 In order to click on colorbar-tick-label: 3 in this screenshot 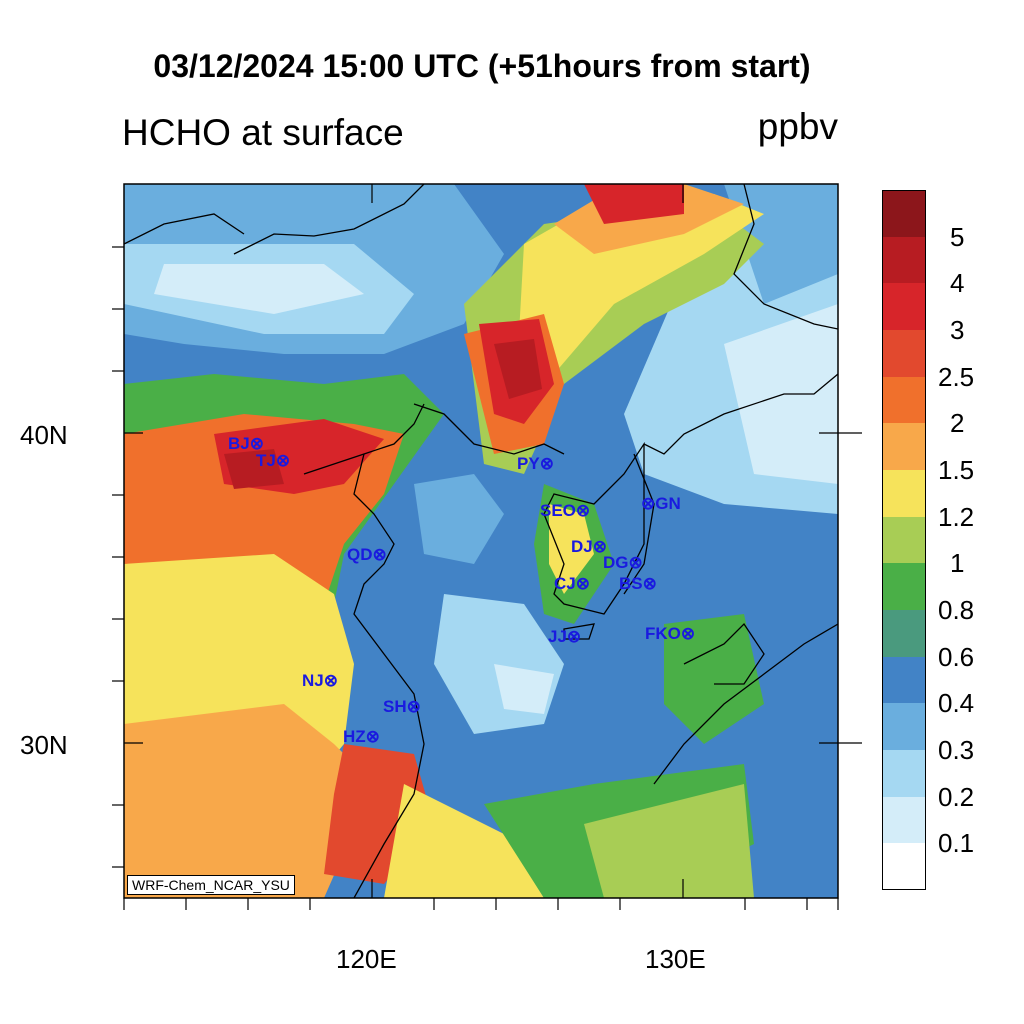, I will do `click(957, 330)`.